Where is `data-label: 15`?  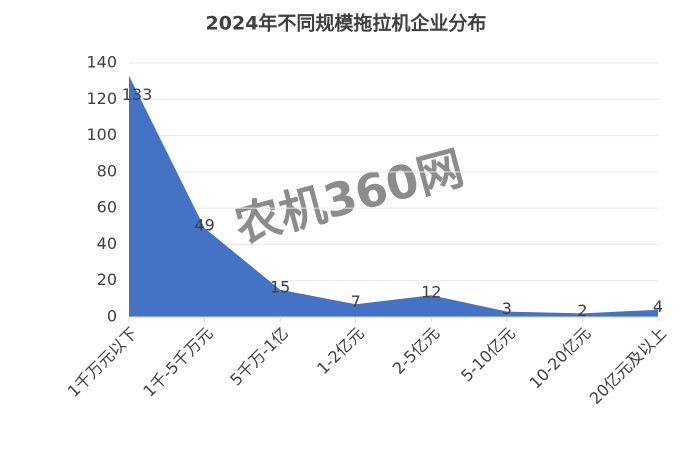
data-label: 15 is located at coordinates (280, 286).